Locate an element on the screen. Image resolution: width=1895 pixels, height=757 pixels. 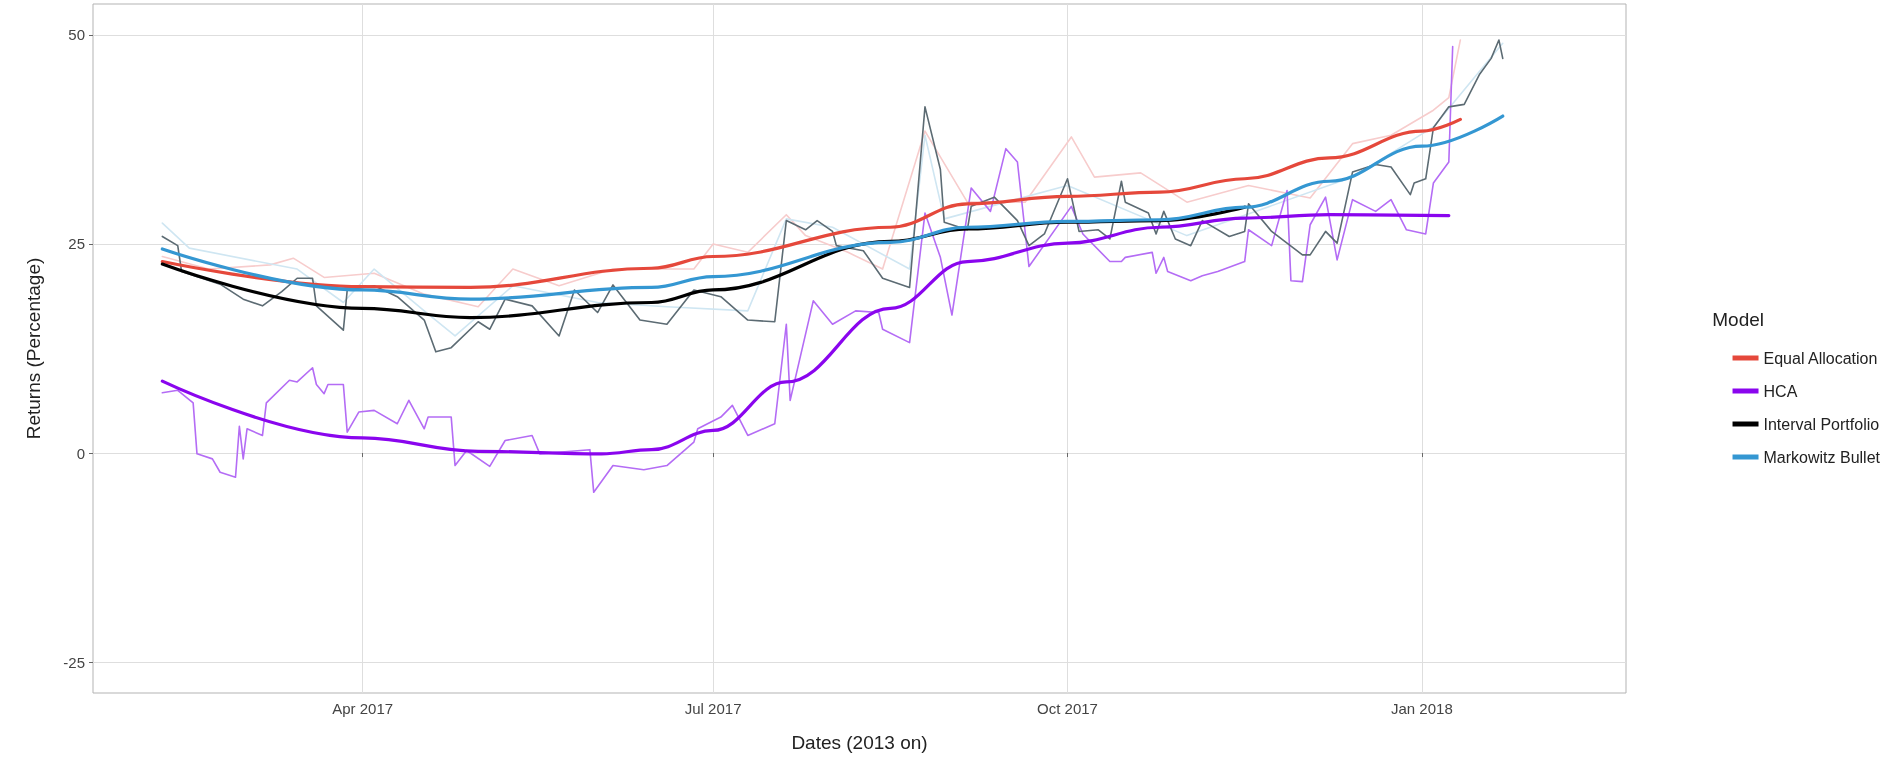
x-axis-title: Dates (2013 on) is located at coordinates (859, 742).